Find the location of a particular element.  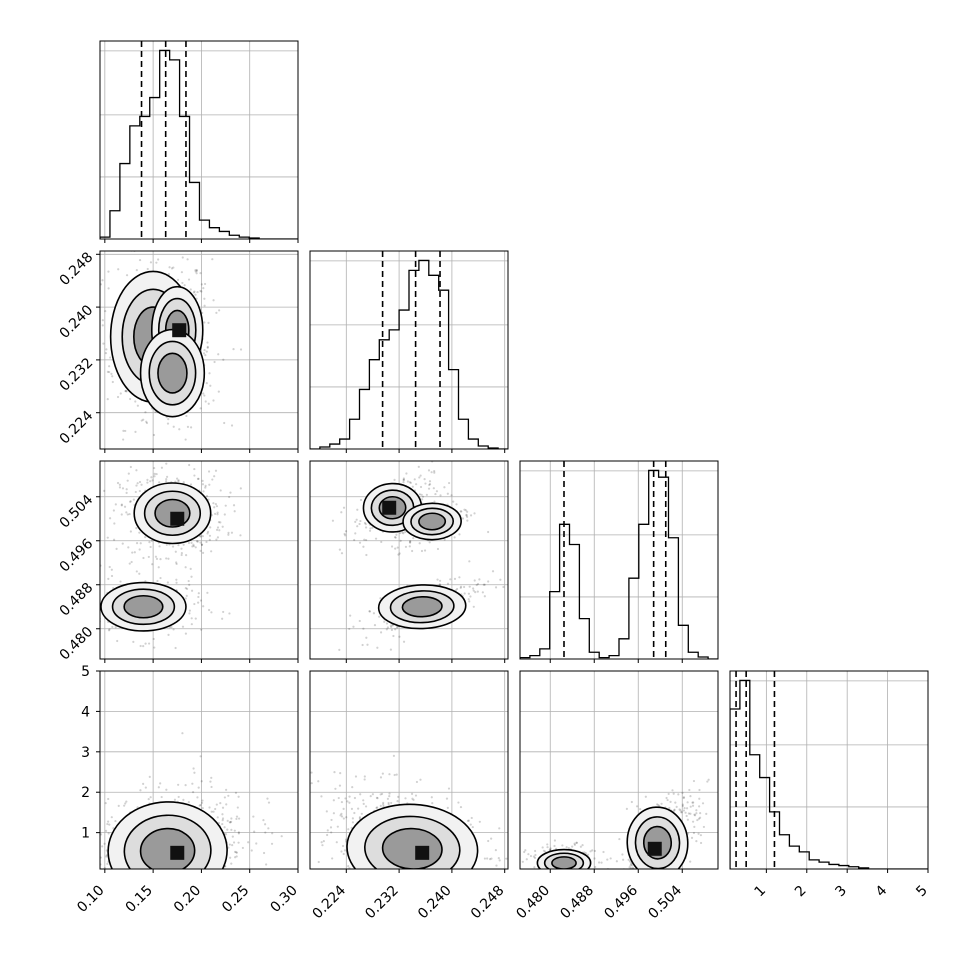

x-tick-label: 0.480 is located at coordinates (533, 903).